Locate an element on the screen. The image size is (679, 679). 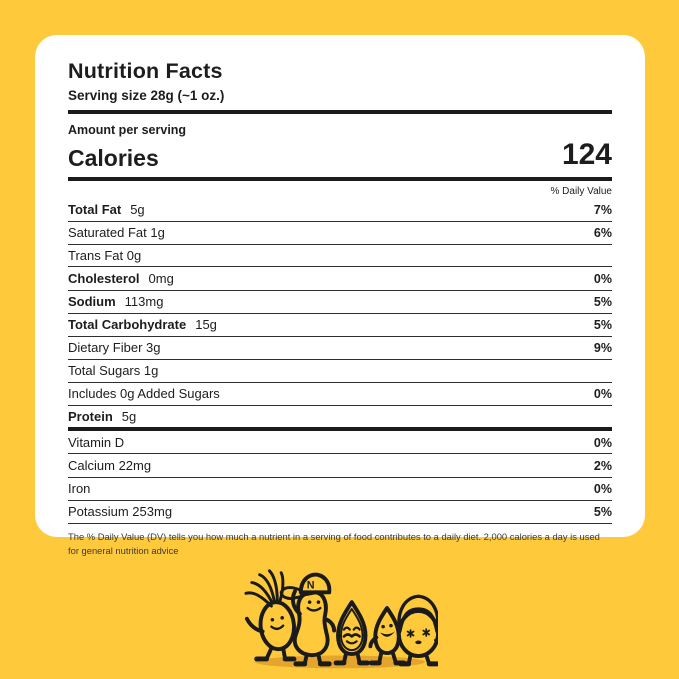
nutrient-row: Sodium 113mg 5% is located at coordinates (340, 302).